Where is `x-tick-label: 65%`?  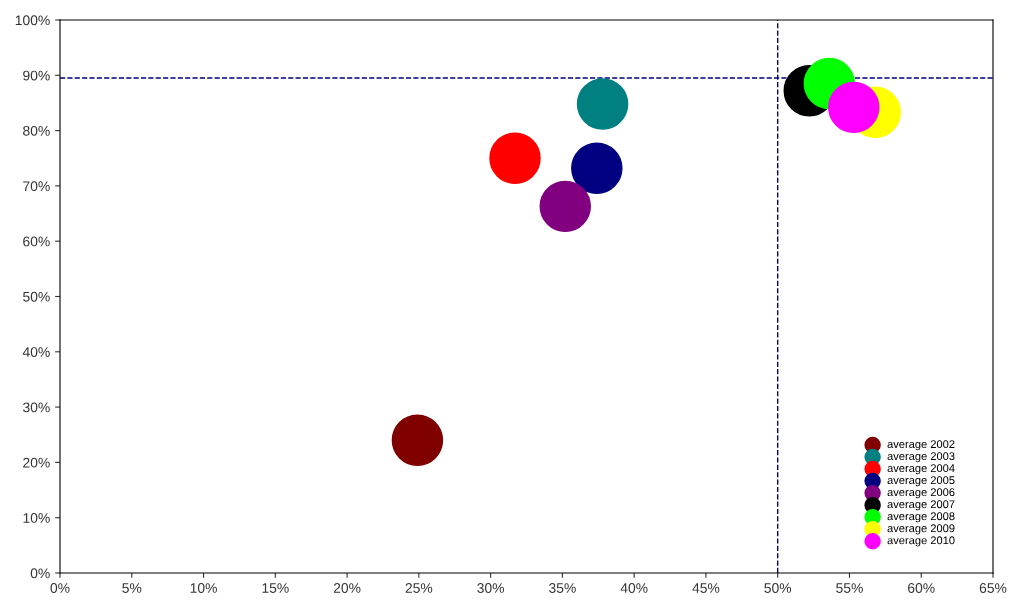 x-tick-label: 65% is located at coordinates (993, 588).